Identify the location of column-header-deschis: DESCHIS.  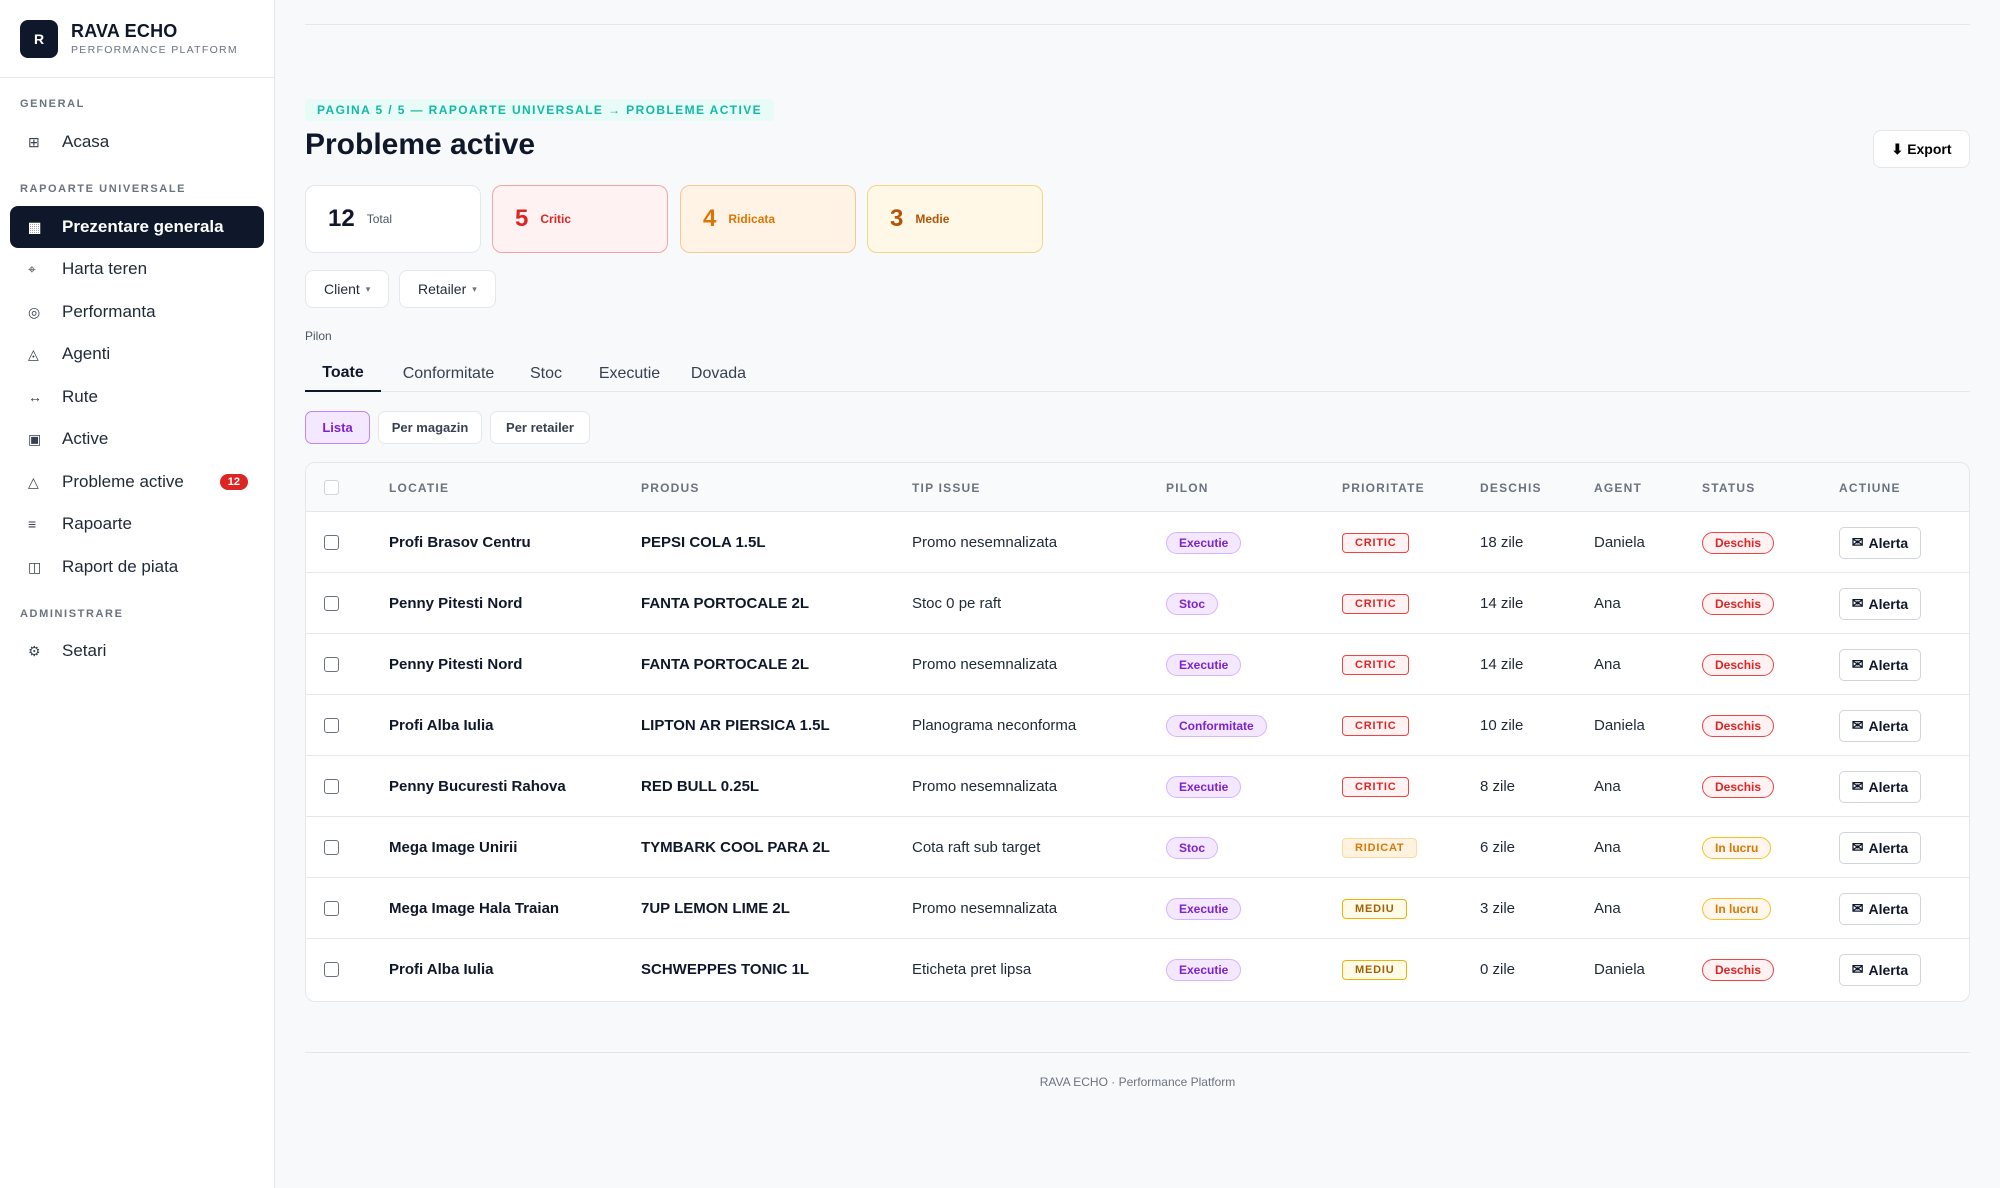
(1511, 487).